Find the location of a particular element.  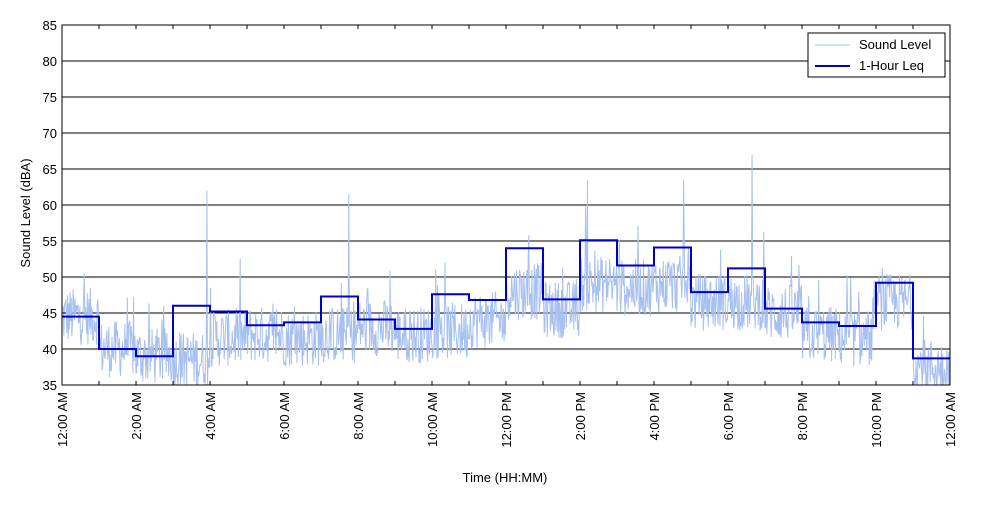

x-tick-label: 6:00 AM is located at coordinates (284, 416).